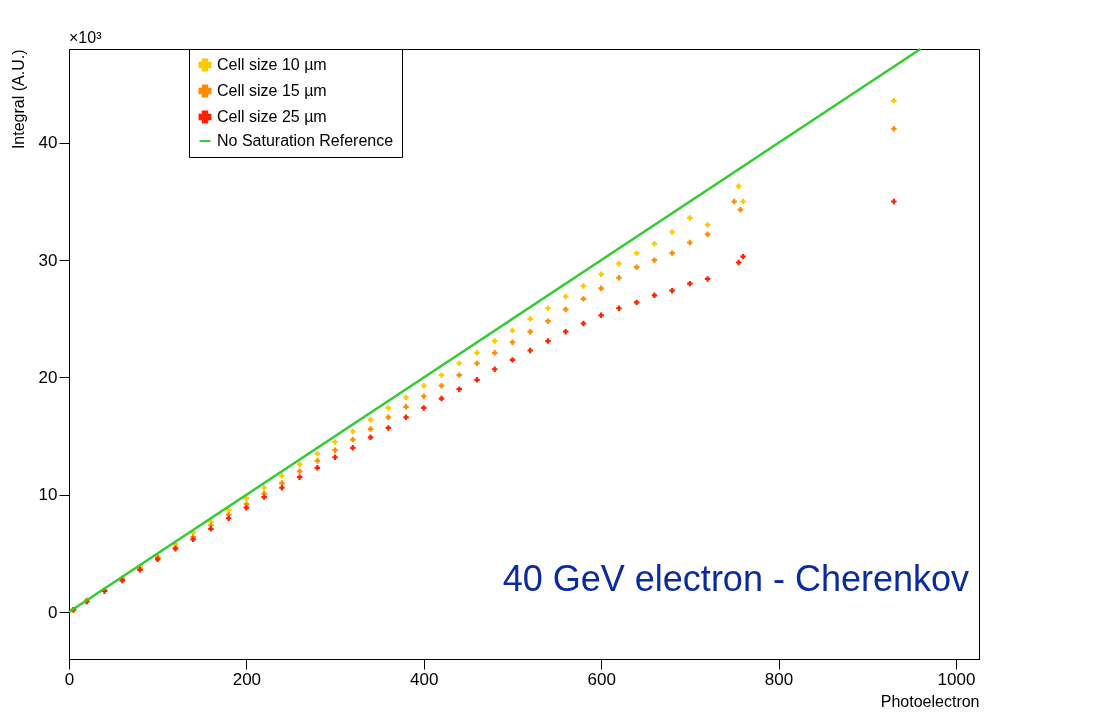 The width and height of the screenshot is (1109, 723). I want to click on legend-label: Cell size 10 µm, so click(272, 64).